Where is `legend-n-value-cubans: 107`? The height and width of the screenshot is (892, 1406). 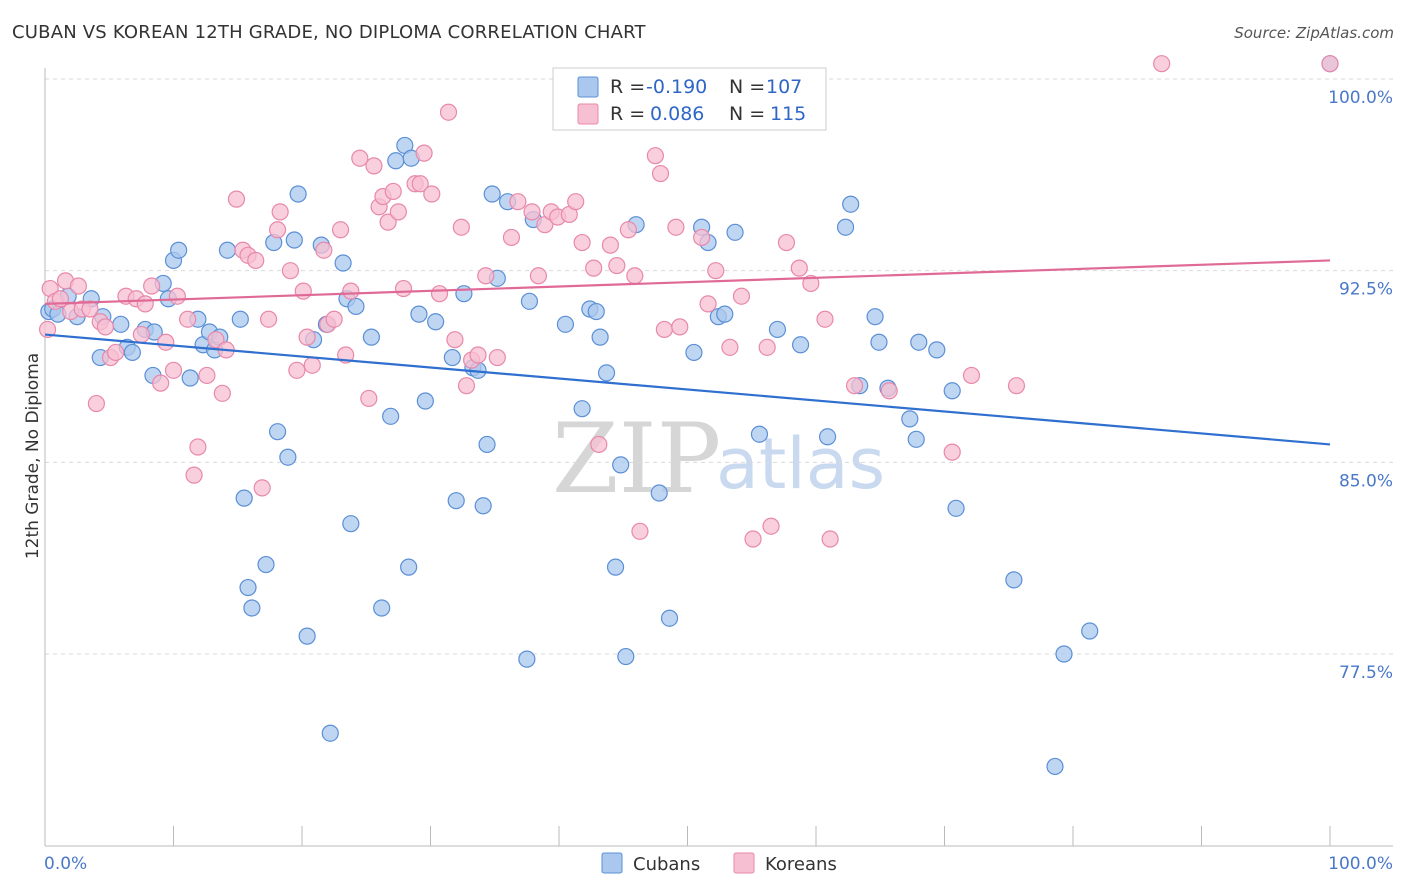 legend-n-value-cubans: 107 is located at coordinates (784, 87).